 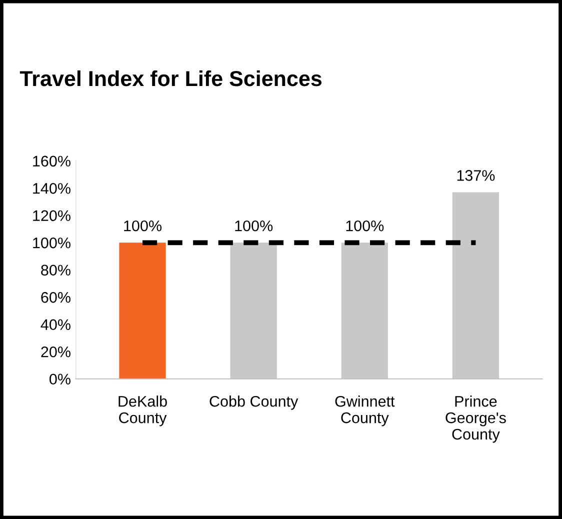 I want to click on x-tick-label: Gwinnett County, so click(x=365, y=411).